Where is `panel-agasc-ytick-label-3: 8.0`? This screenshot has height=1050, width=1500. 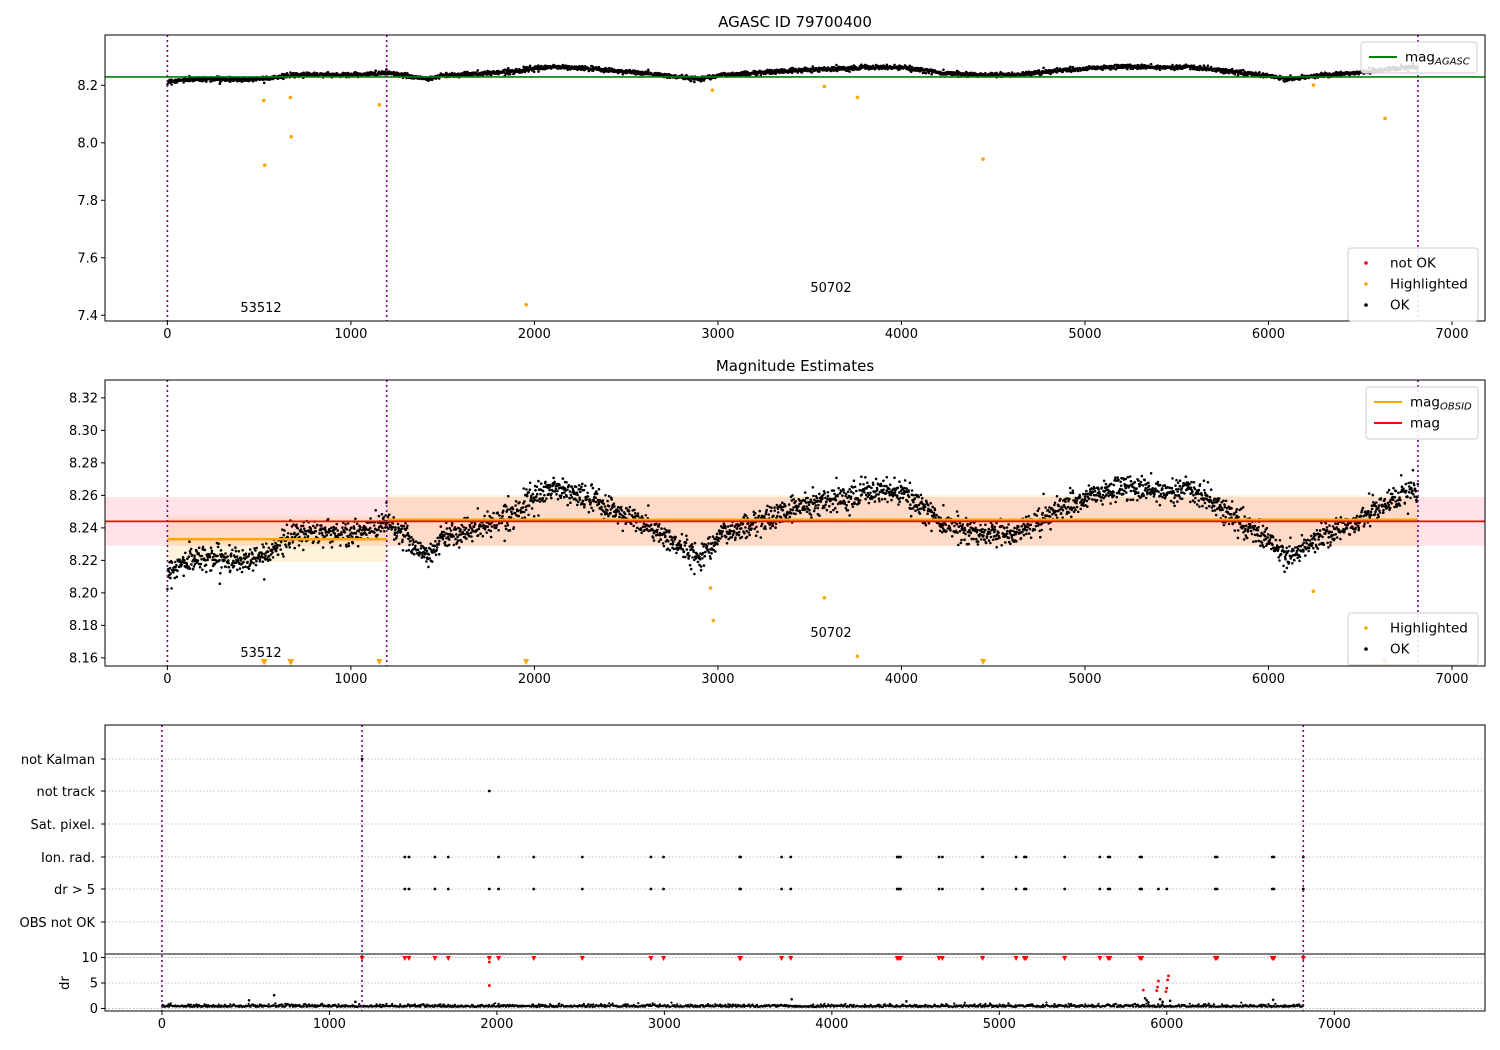
panel-agasc-ytick-label-3: 8.0 is located at coordinates (87, 143).